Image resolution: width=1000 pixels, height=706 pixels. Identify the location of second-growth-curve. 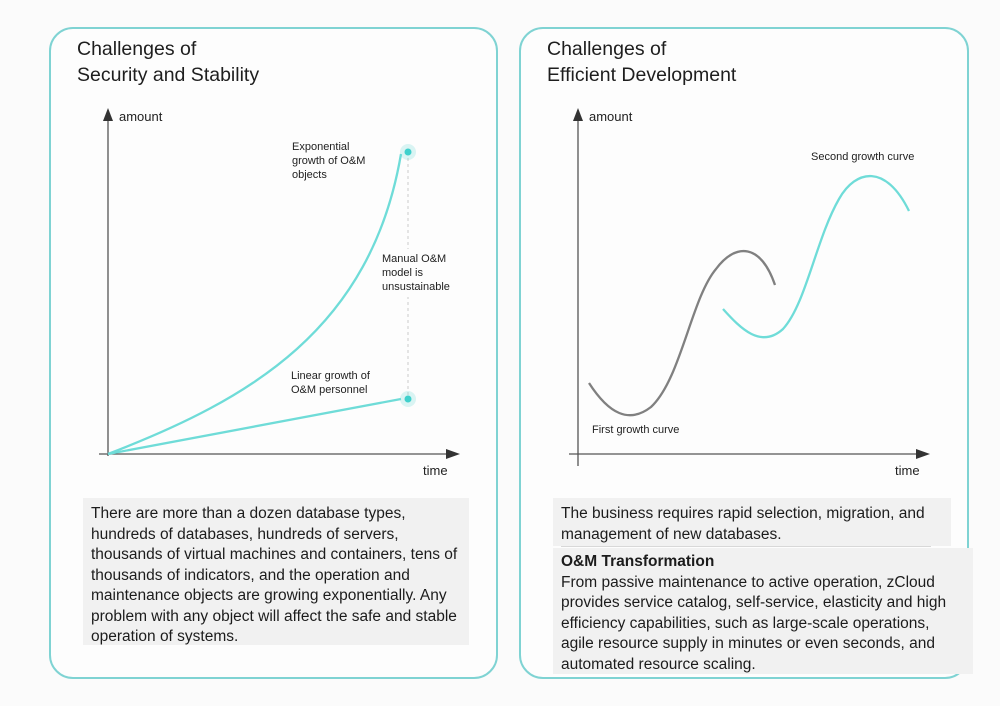
(816, 256).